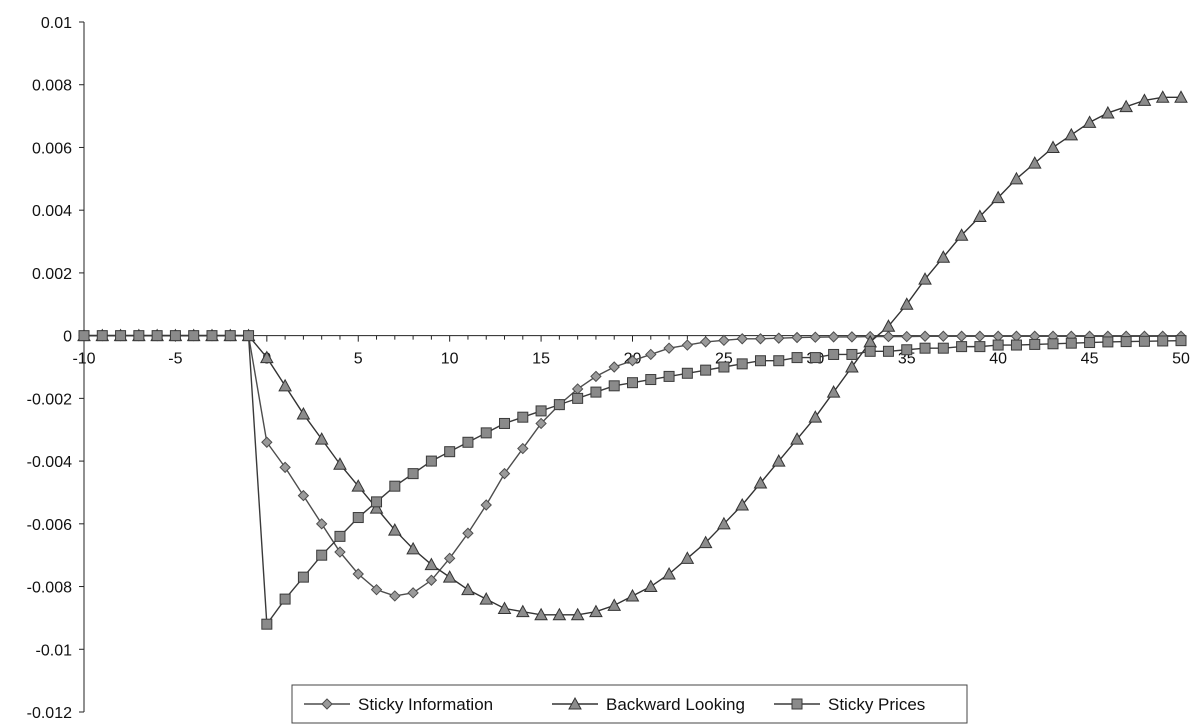  What do you see at coordinates (52, 86) in the screenshot?
I see `y-tick-label: 0.008` at bounding box center [52, 86].